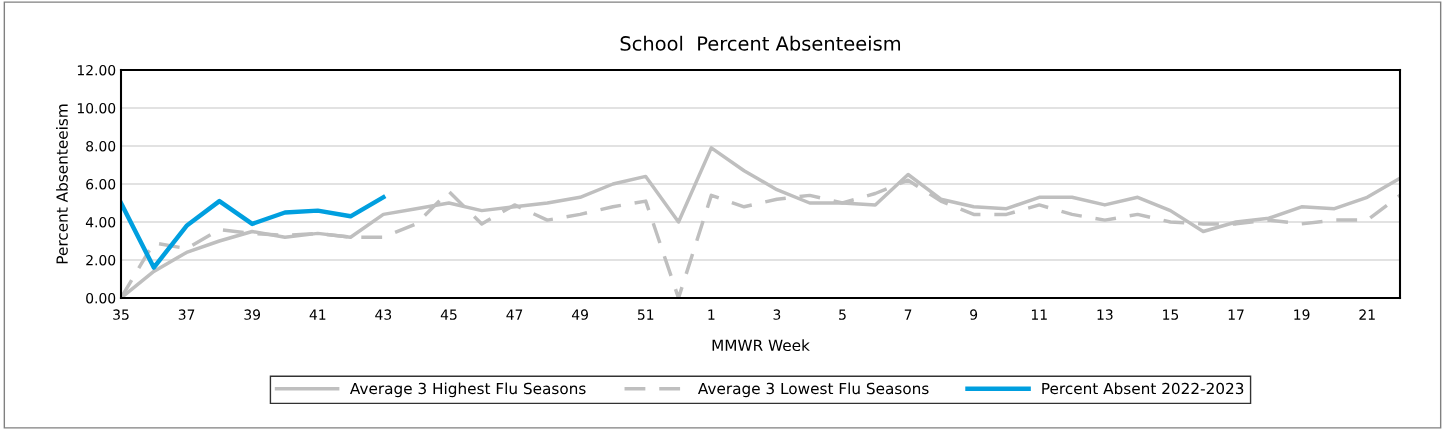 This screenshot has width=1445, height=430. What do you see at coordinates (579, 314) in the screenshot?
I see `x-tick-label: 49` at bounding box center [579, 314].